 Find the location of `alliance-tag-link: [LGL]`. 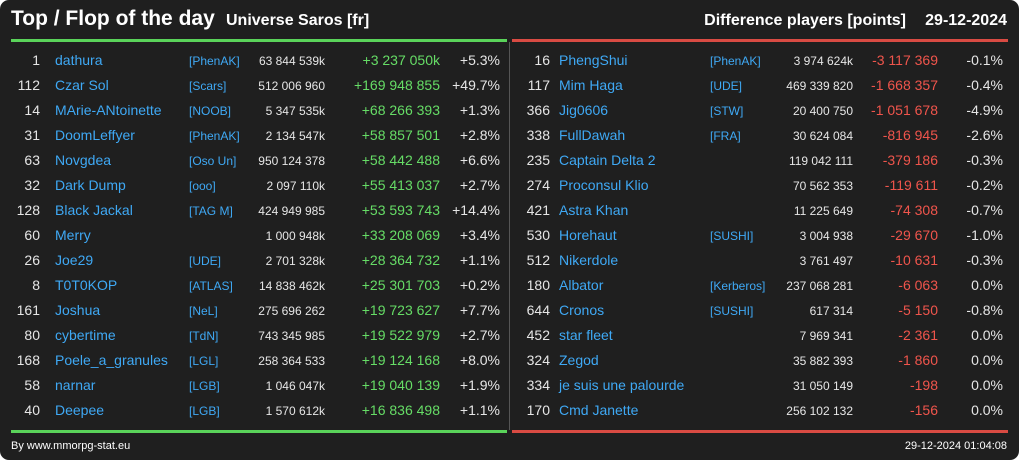

alliance-tag-link: [LGL] is located at coordinates (204, 361).